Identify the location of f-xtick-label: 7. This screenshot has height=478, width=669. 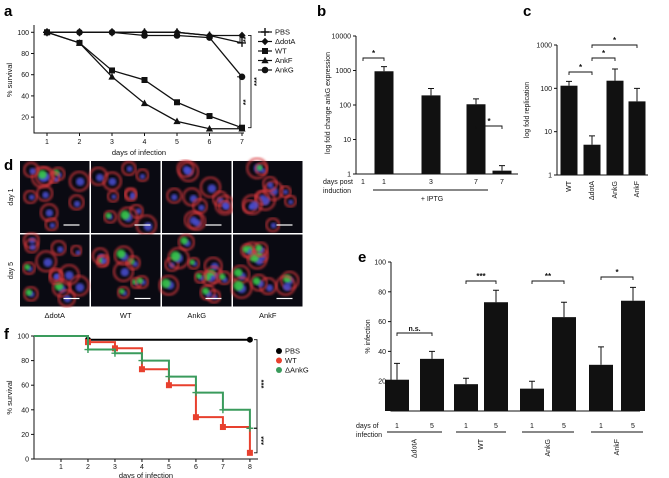
(223, 467).